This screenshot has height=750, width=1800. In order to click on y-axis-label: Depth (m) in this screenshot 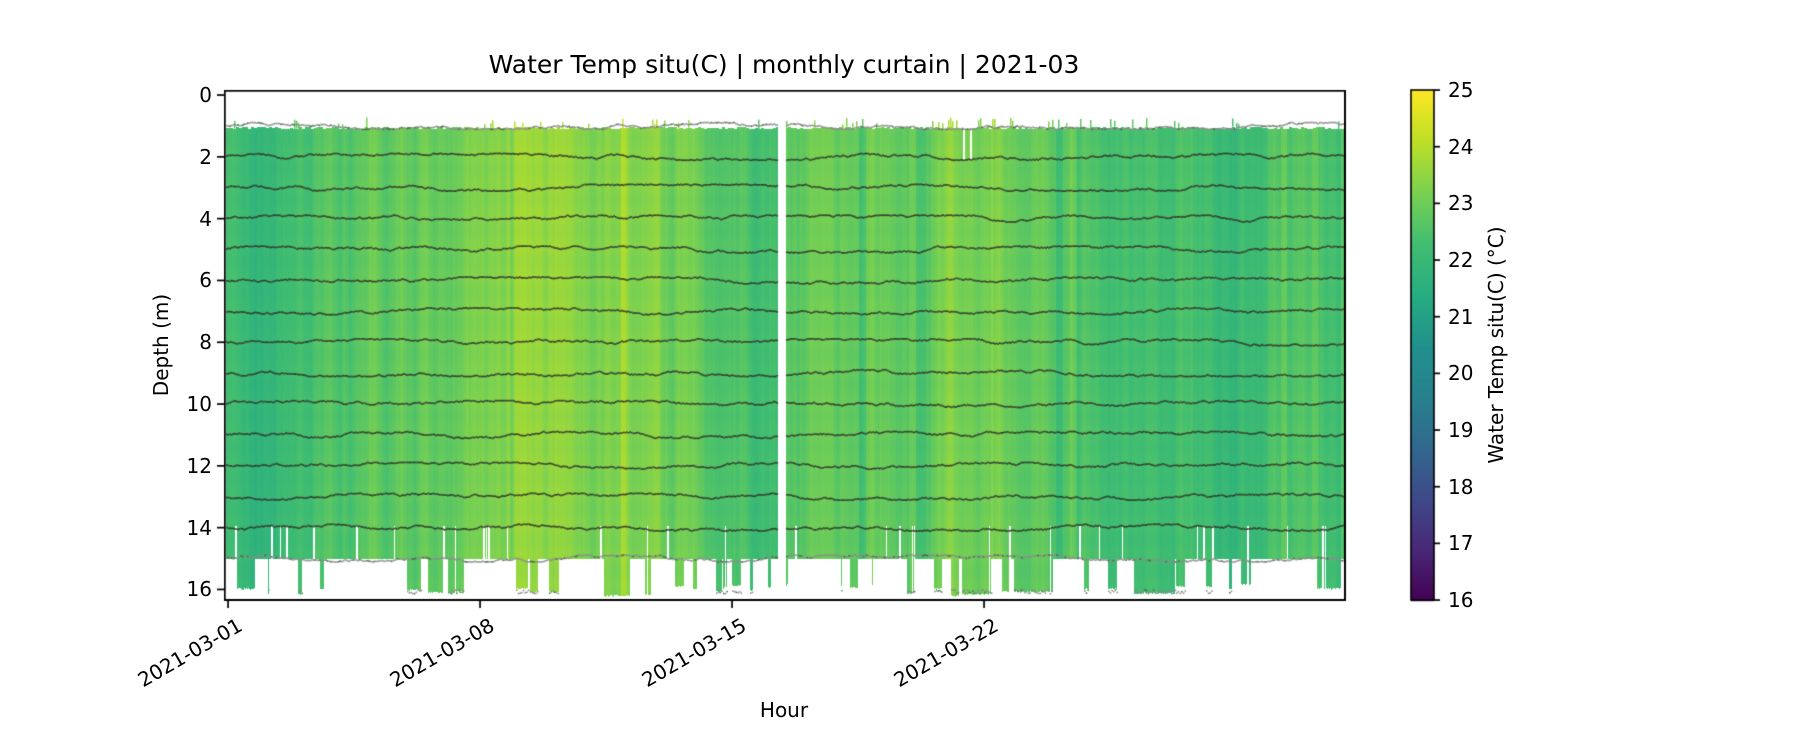, I will do `click(161, 345)`.